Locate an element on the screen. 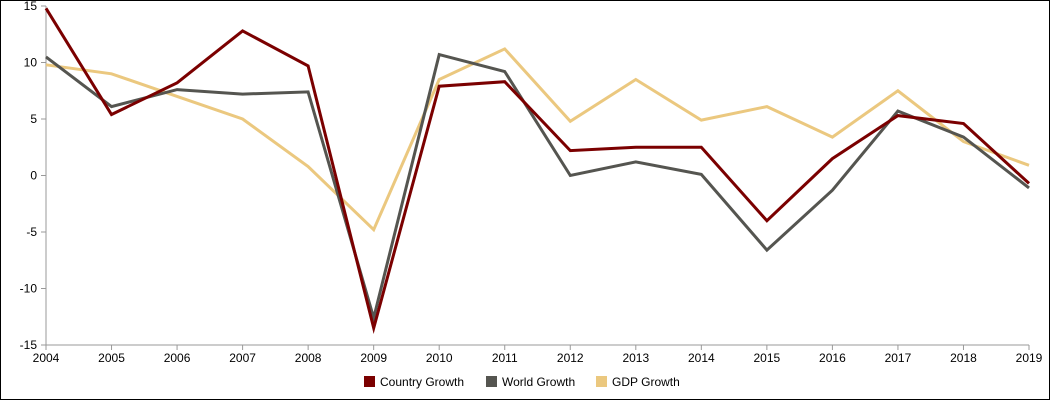 This screenshot has height=400, width=1050. y-tick-label: 15 is located at coordinates (31, 6).